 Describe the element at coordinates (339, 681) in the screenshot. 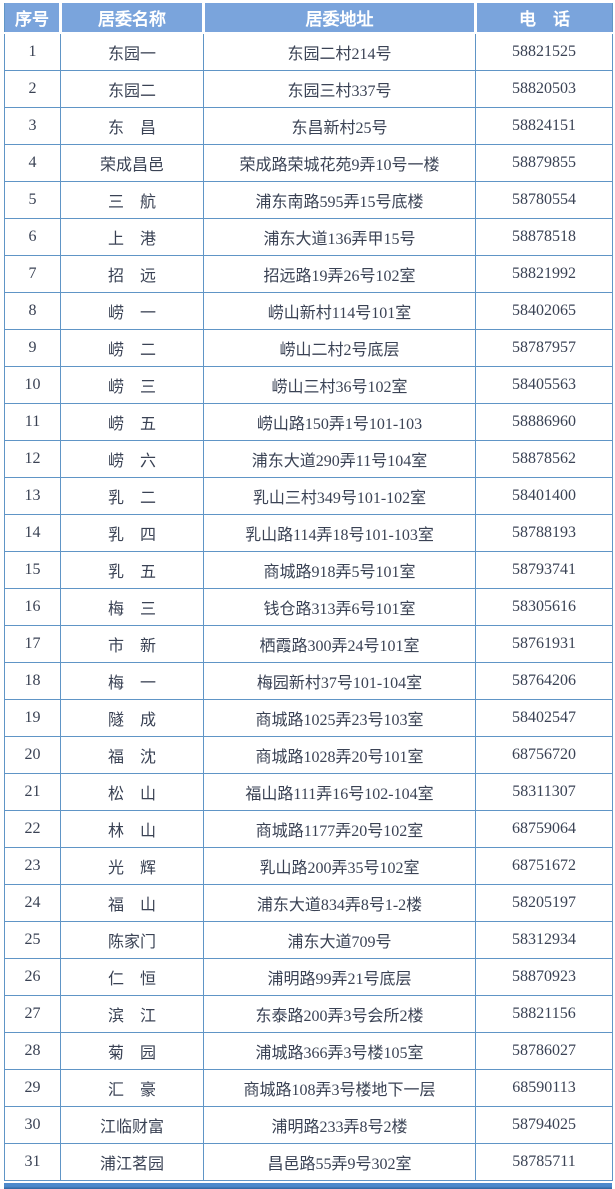

I see `cell-address: 梅园新村37号101-104室` at that location.